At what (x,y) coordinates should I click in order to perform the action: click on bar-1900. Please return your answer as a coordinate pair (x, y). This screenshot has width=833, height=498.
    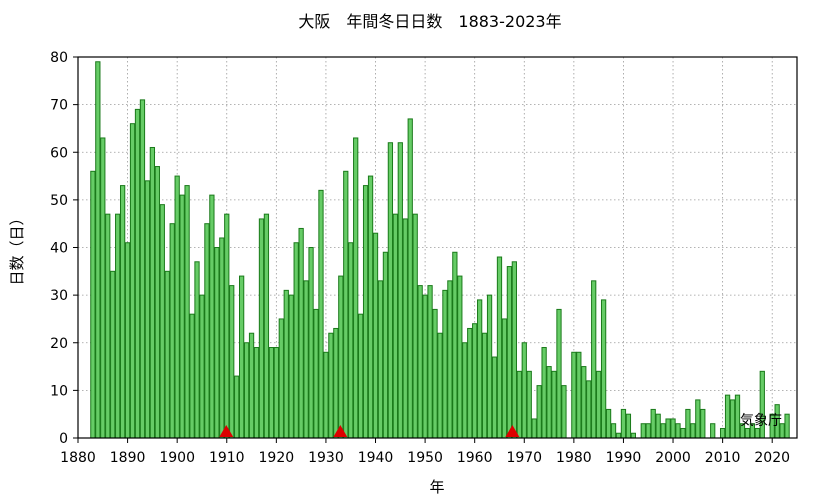
    Looking at the image, I should click on (177, 307).